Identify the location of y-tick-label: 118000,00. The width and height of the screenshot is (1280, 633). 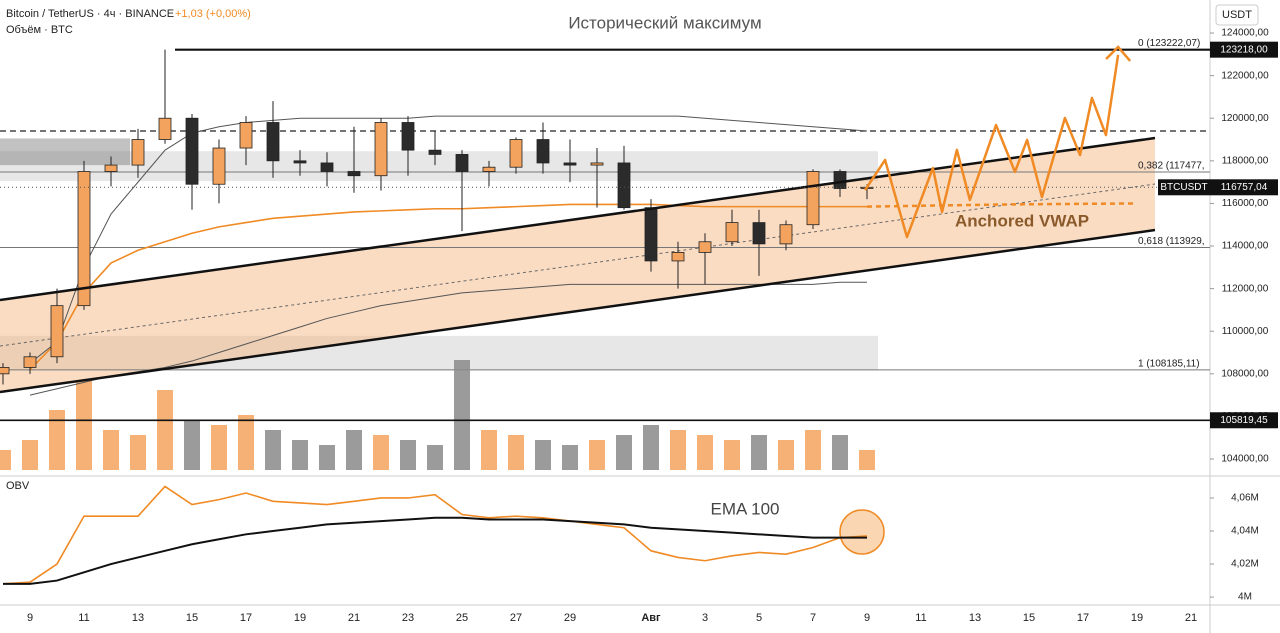
(1245, 160).